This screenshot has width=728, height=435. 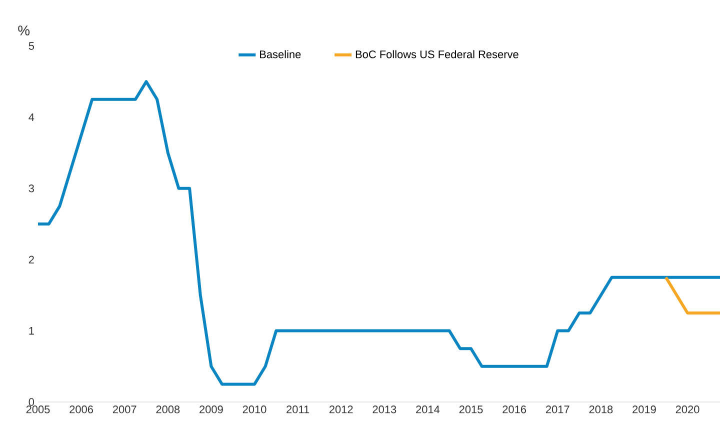 I want to click on y-tick-label: 5, so click(x=31, y=46).